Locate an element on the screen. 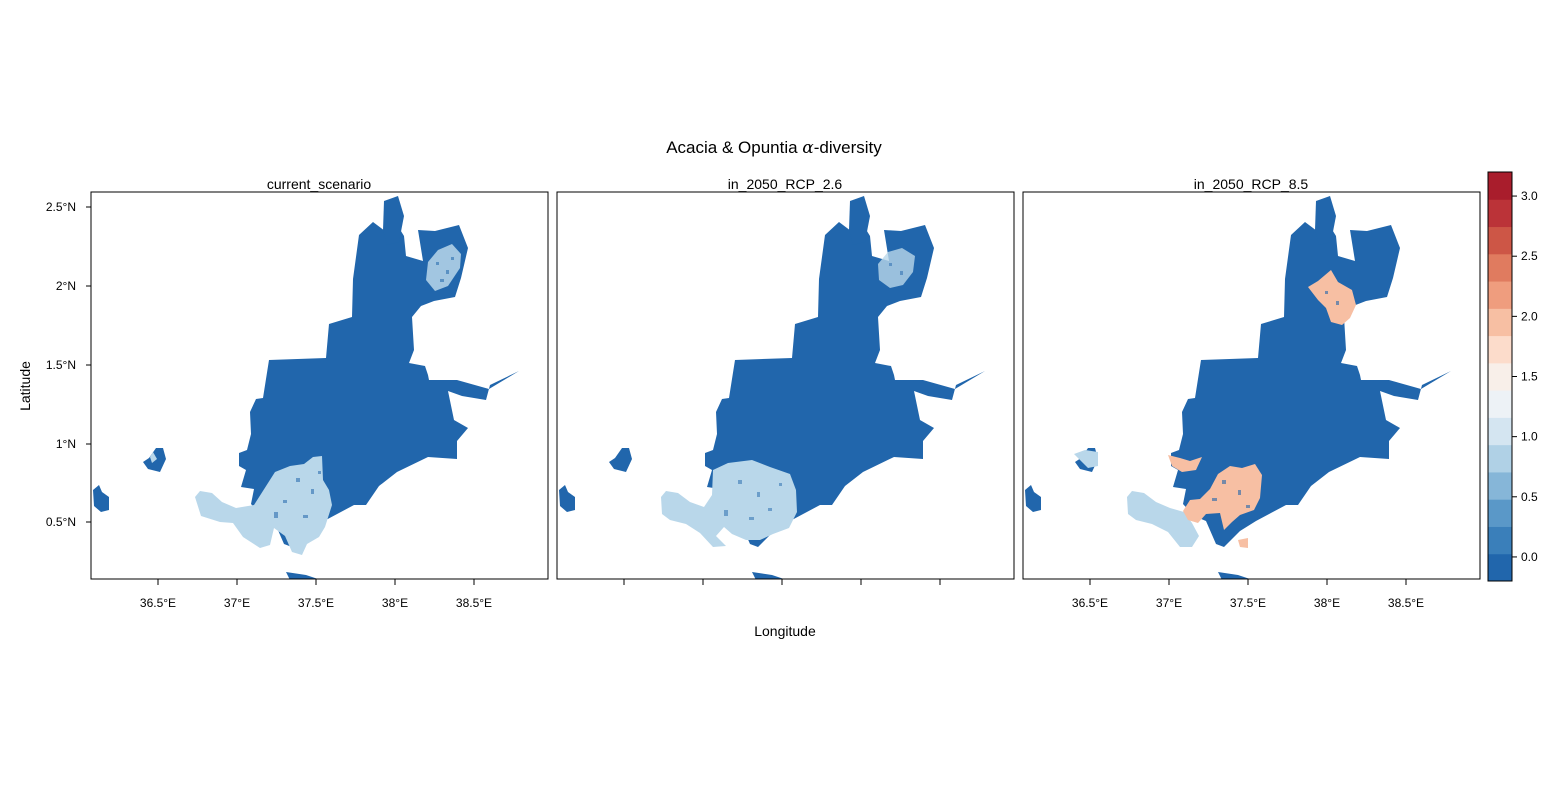  y-tick-label: 2°N is located at coordinates (66, 286).